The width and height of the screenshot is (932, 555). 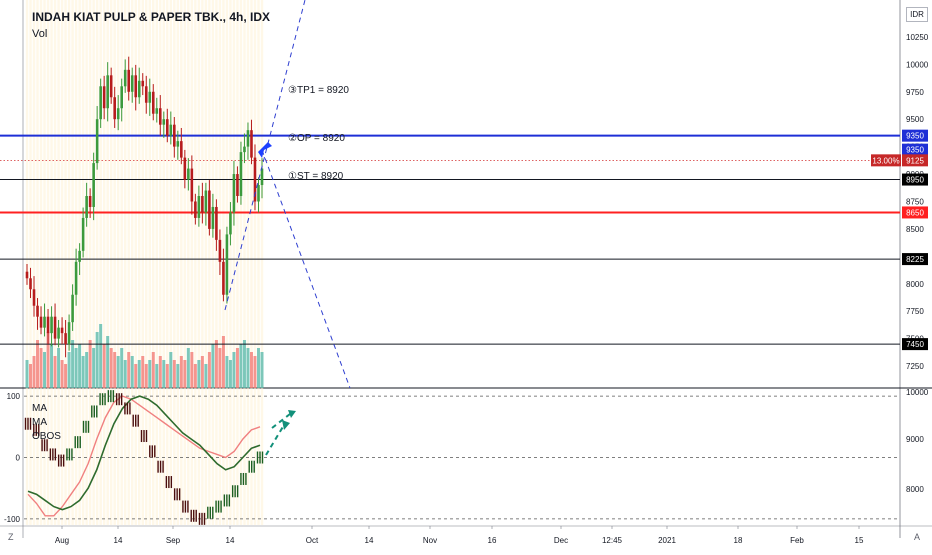 I want to click on y-tick-9750: 9750, so click(x=915, y=92).